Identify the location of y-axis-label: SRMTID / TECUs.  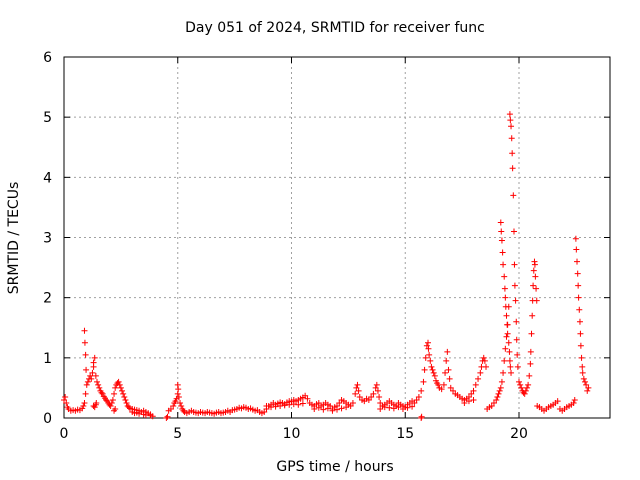
(14, 238).